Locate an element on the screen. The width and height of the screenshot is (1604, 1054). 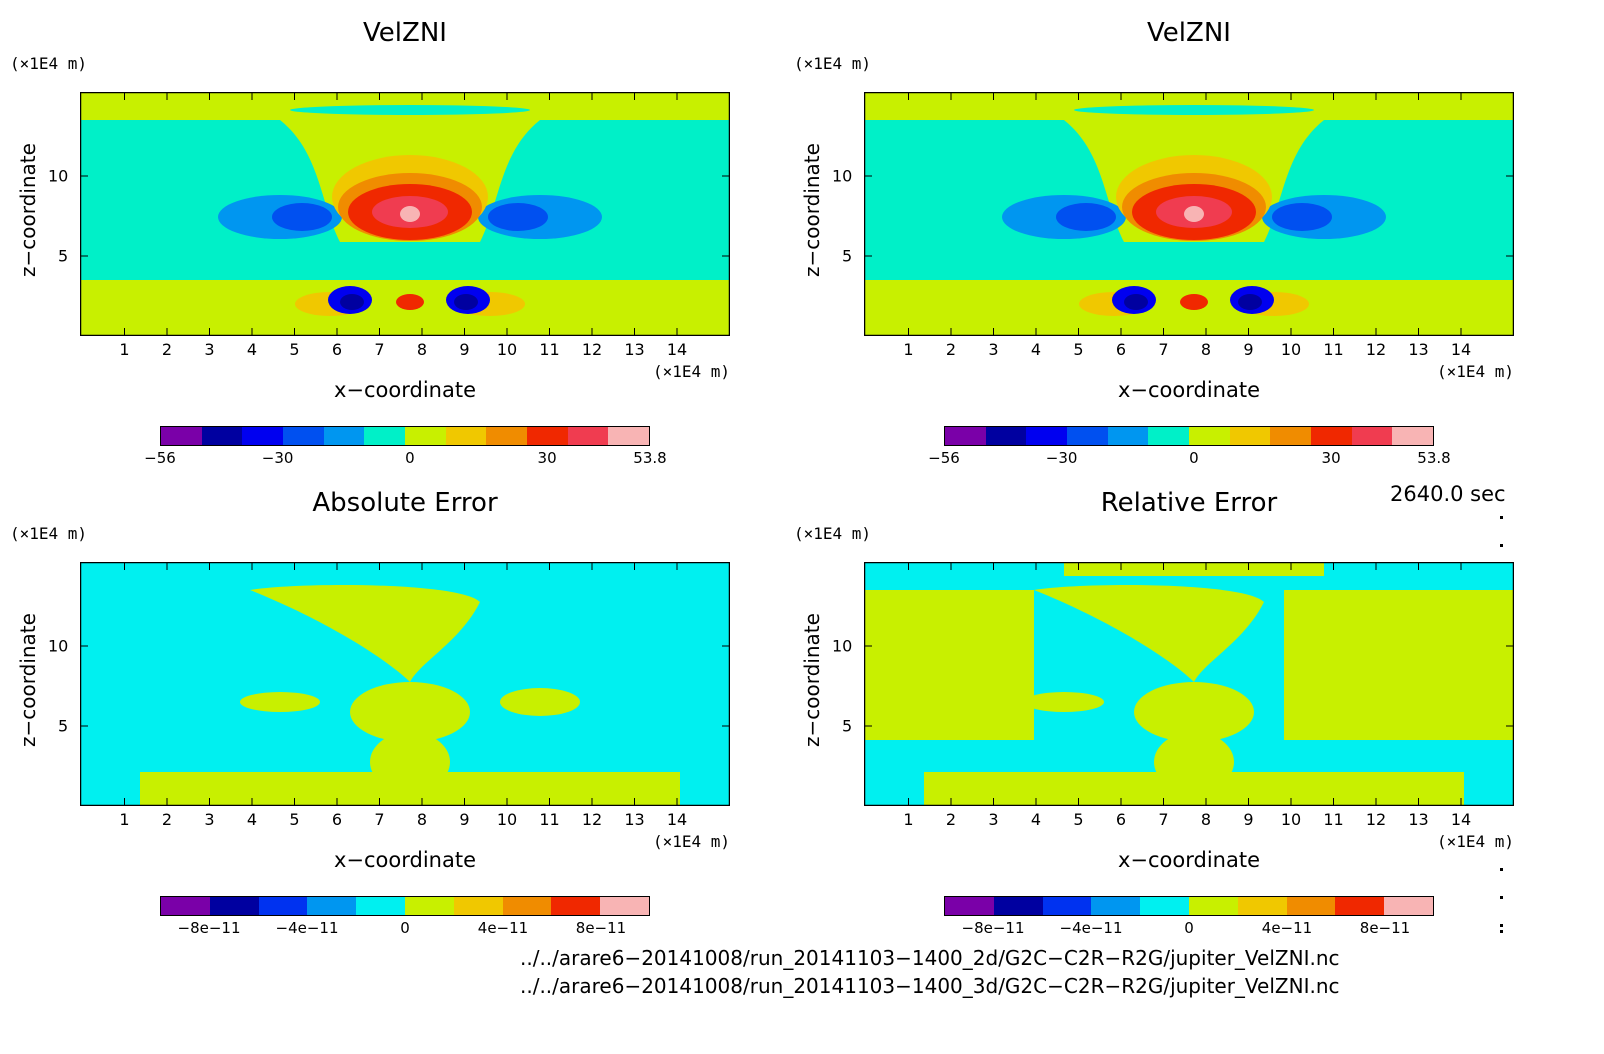
colorbar is located at coordinates (405, 436).